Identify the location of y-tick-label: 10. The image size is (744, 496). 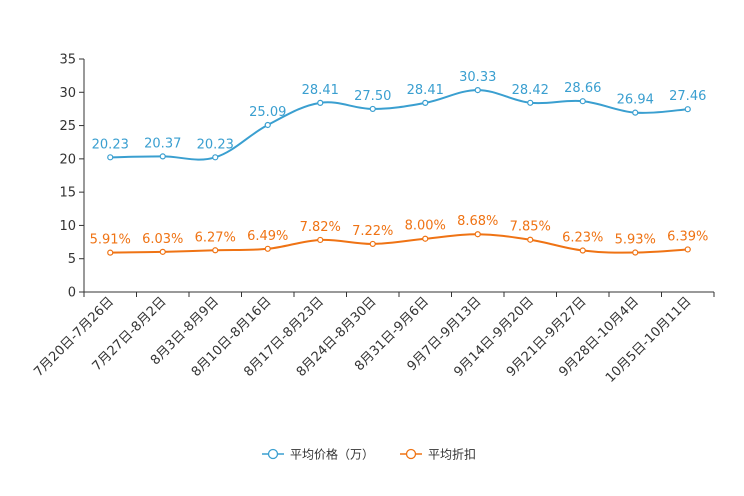
(67, 226).